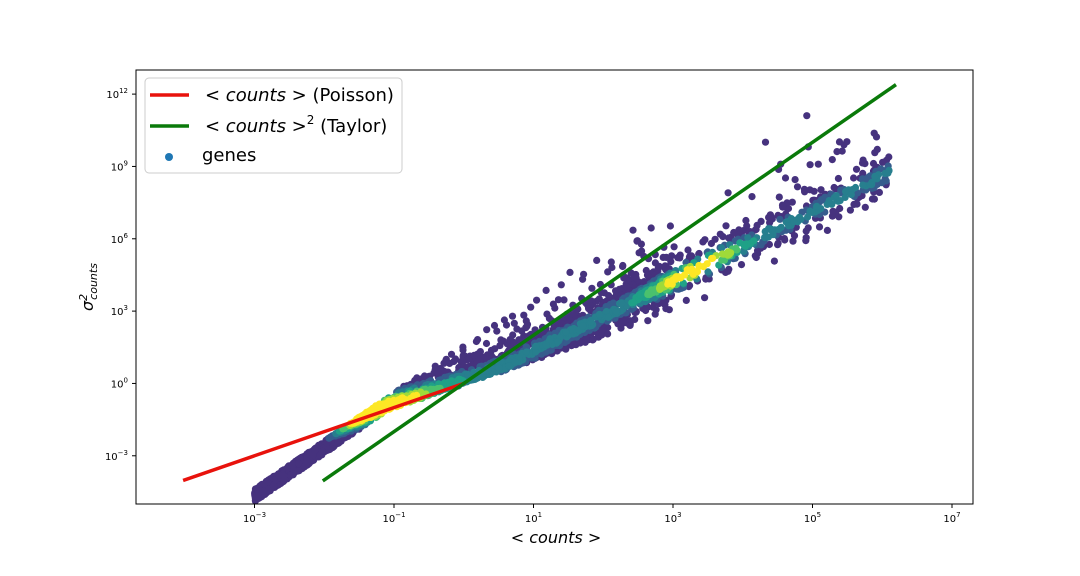 The image size is (1080, 576). I want to click on y-axis-title: σ2counts, so click(88, 287).